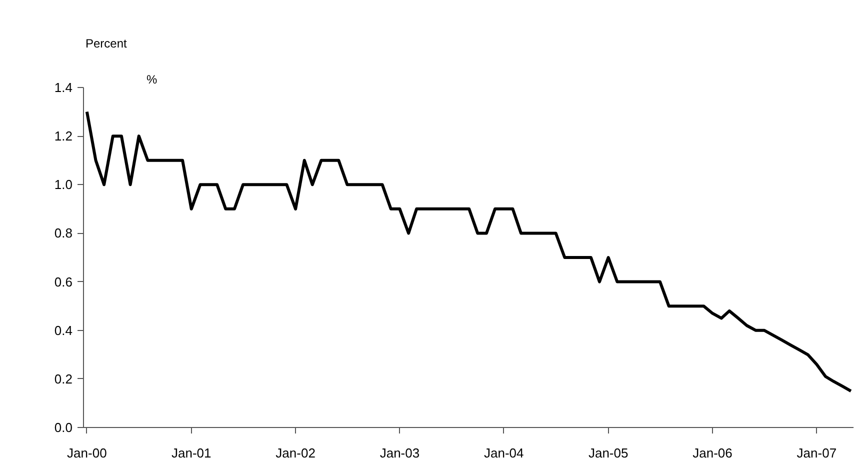 The height and width of the screenshot is (471, 854). What do you see at coordinates (63, 233) in the screenshot?
I see `y-tick-label: 0.8` at bounding box center [63, 233].